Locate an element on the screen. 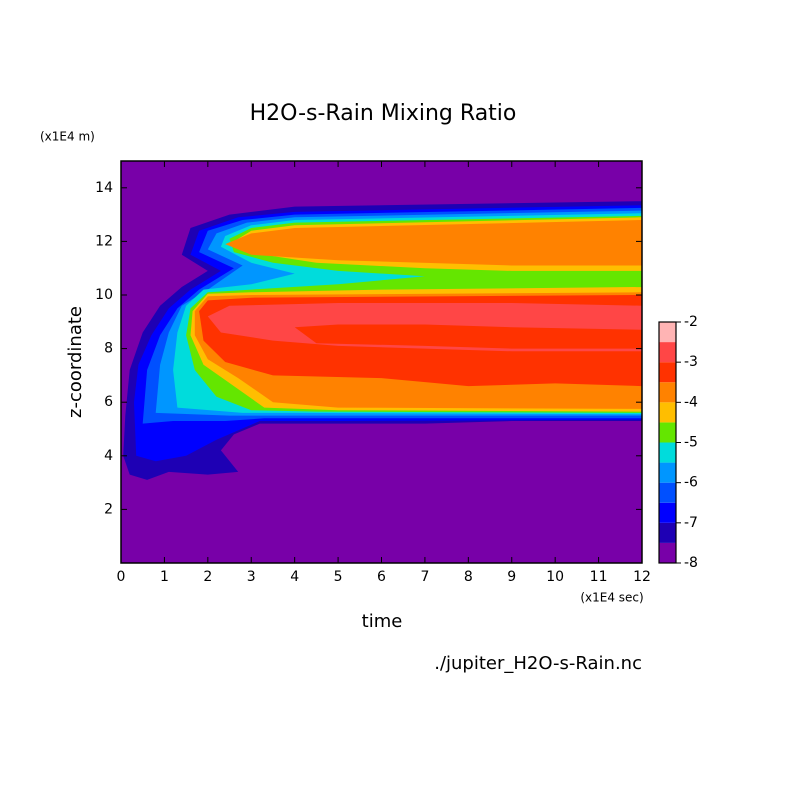 The image size is (804, 804). y-tick-label: 6 is located at coordinates (108, 402).